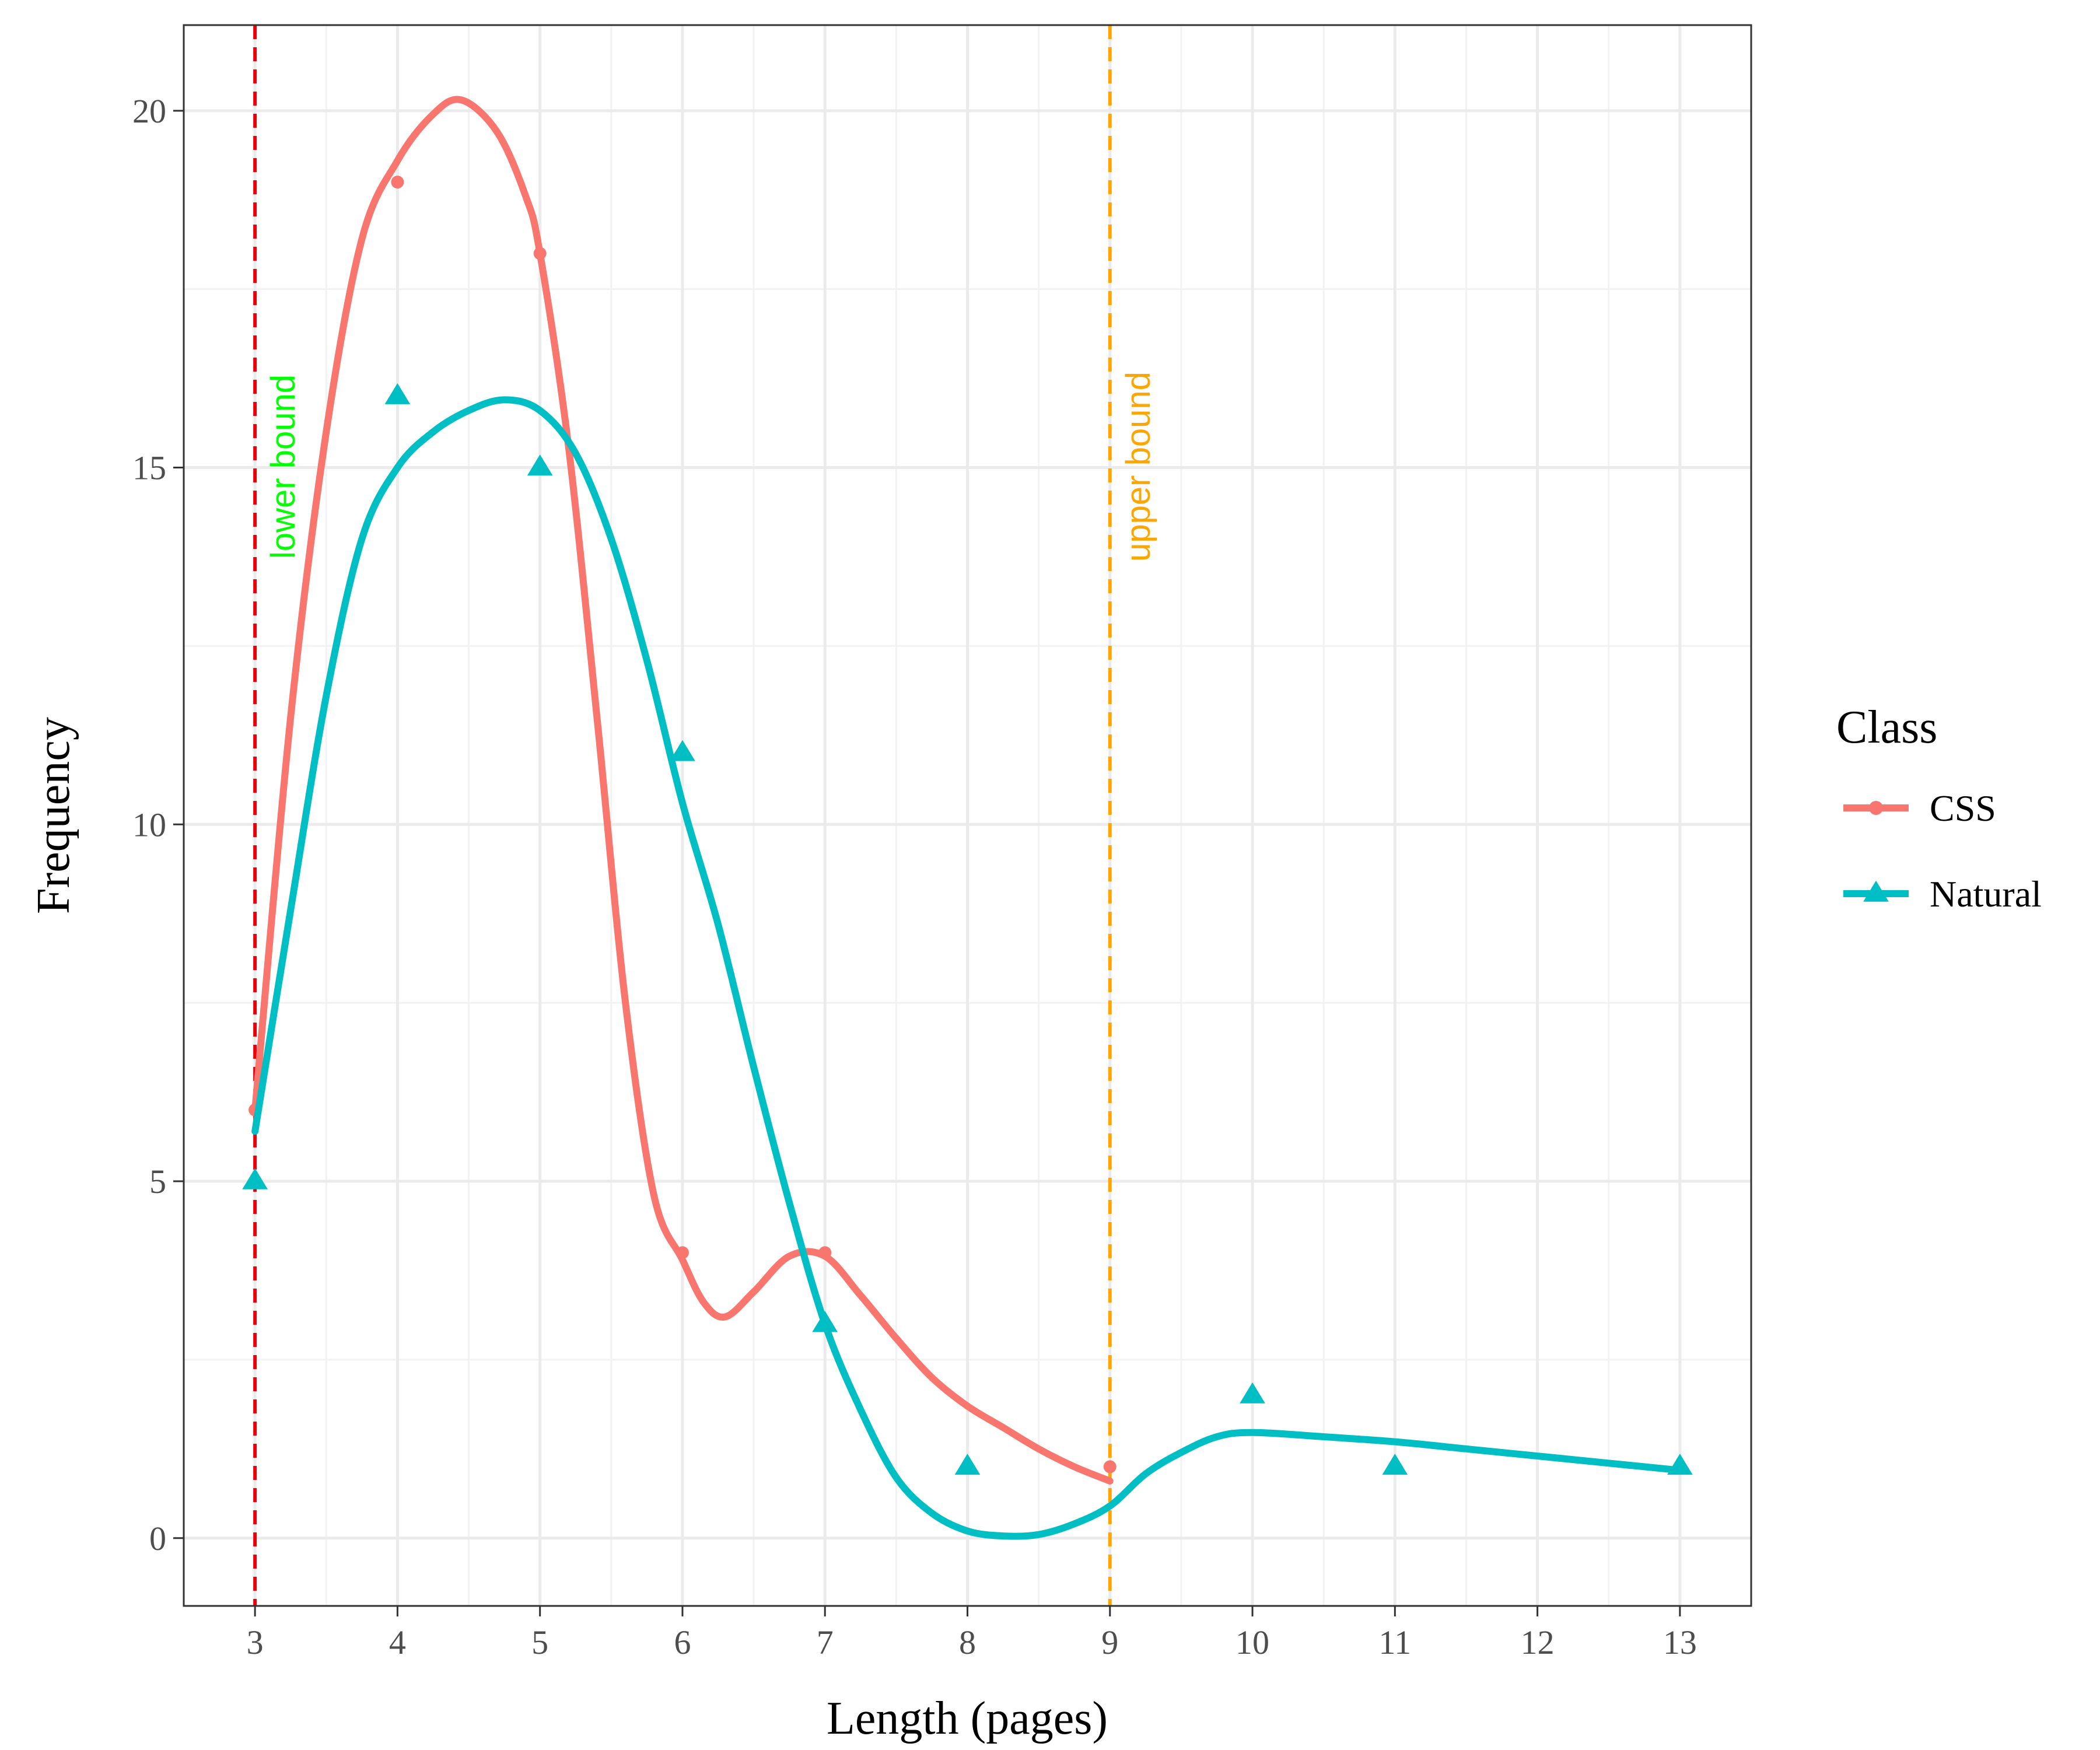  What do you see at coordinates (1876, 808) in the screenshot?
I see `legend-marker-css` at bounding box center [1876, 808].